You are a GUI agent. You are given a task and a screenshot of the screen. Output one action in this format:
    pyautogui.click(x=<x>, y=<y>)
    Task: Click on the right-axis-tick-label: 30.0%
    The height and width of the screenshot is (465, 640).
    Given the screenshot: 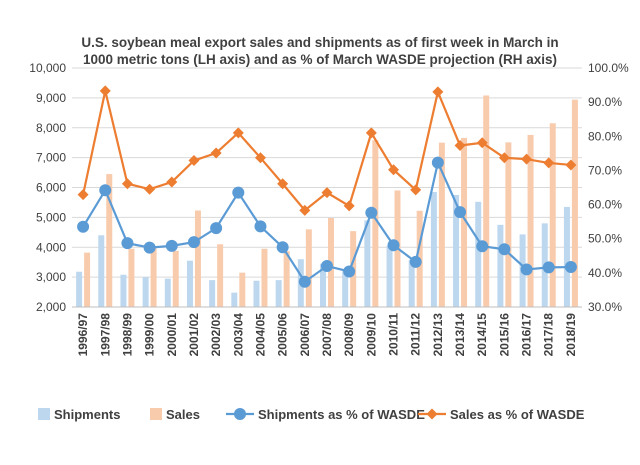 What is the action you would take?
    pyautogui.click(x=605, y=307)
    